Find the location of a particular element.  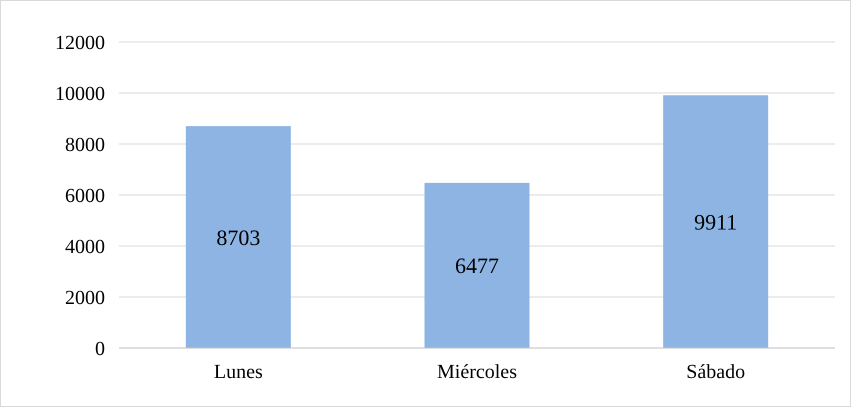

y-tick-label: 0 is located at coordinates (100, 349).